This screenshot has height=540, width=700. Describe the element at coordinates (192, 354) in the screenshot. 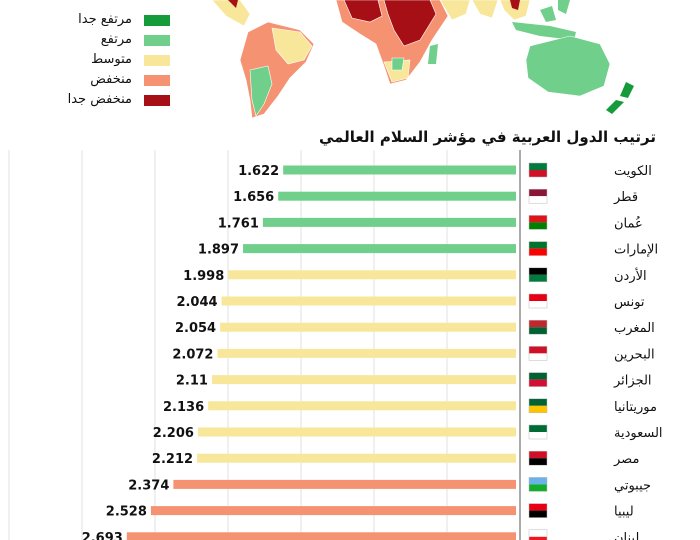

I see `value-label: 2.072` at that location.